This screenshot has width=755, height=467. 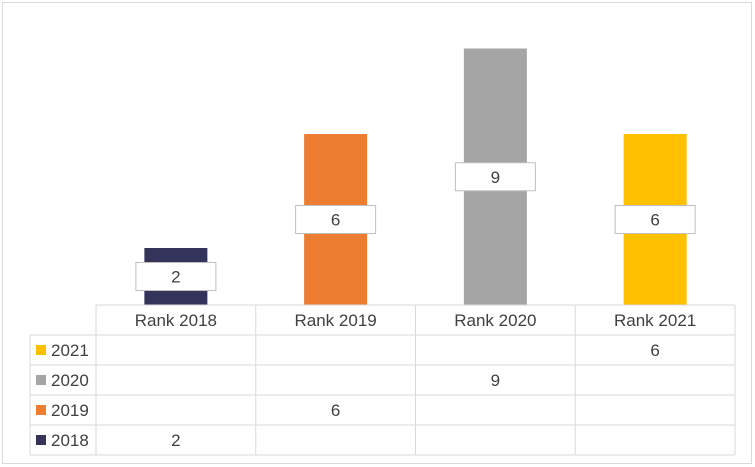 What do you see at coordinates (41, 380) in the screenshot?
I see `legend-key-2020` at bounding box center [41, 380].